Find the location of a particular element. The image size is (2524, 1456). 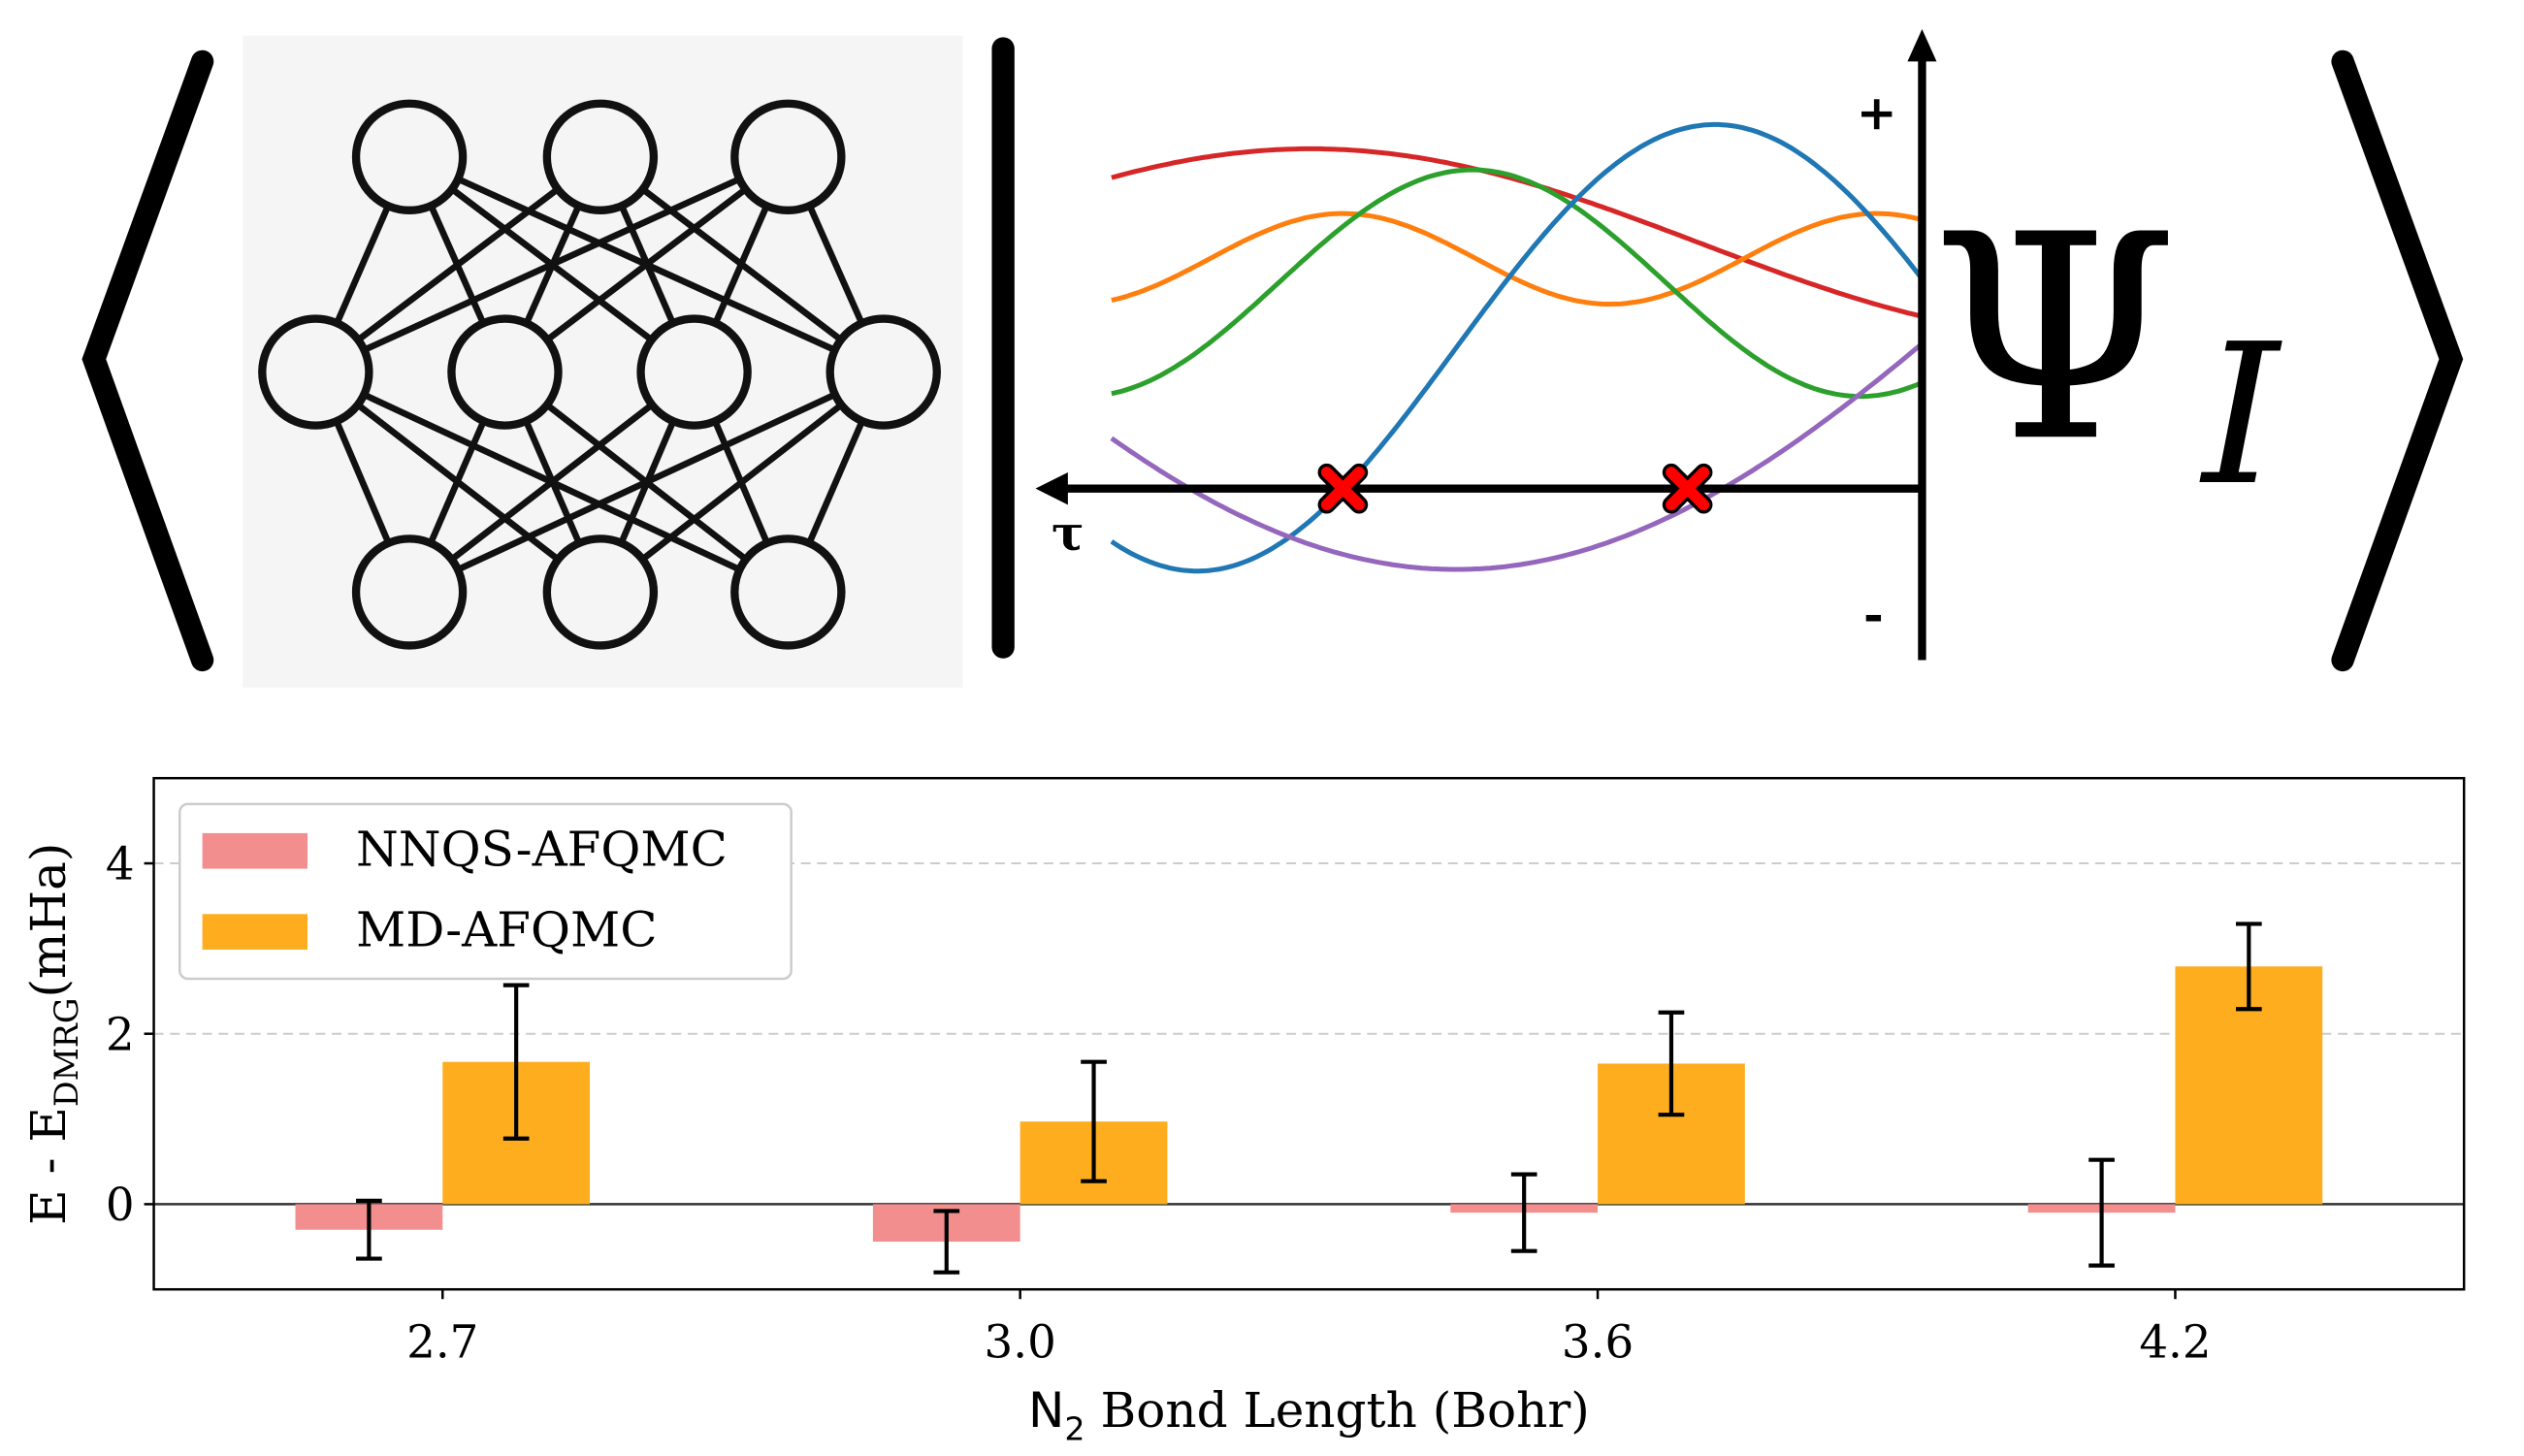

x-tick-label: 3.6 is located at coordinates (1598, 1342).